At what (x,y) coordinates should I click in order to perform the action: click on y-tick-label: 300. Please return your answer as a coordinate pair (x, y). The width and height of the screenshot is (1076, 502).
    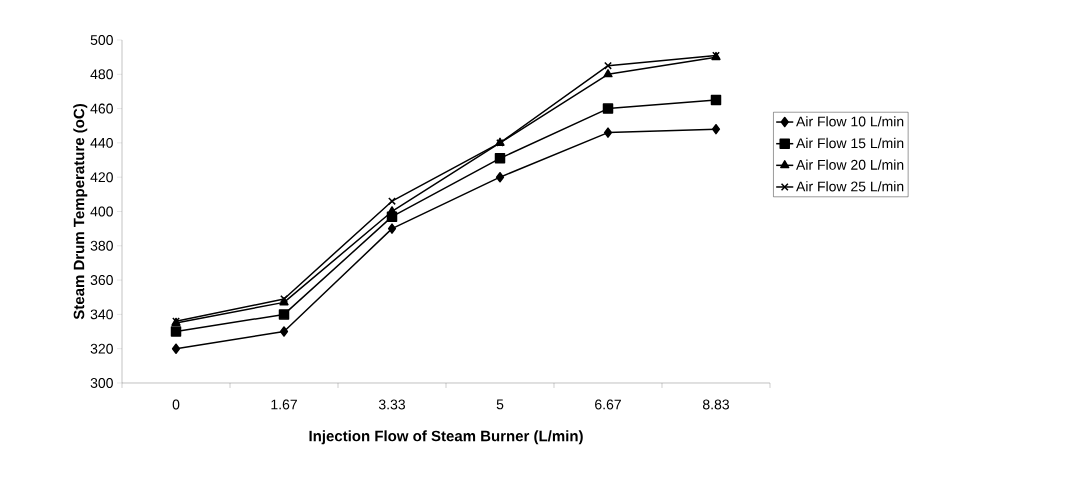
    Looking at the image, I should click on (101, 383).